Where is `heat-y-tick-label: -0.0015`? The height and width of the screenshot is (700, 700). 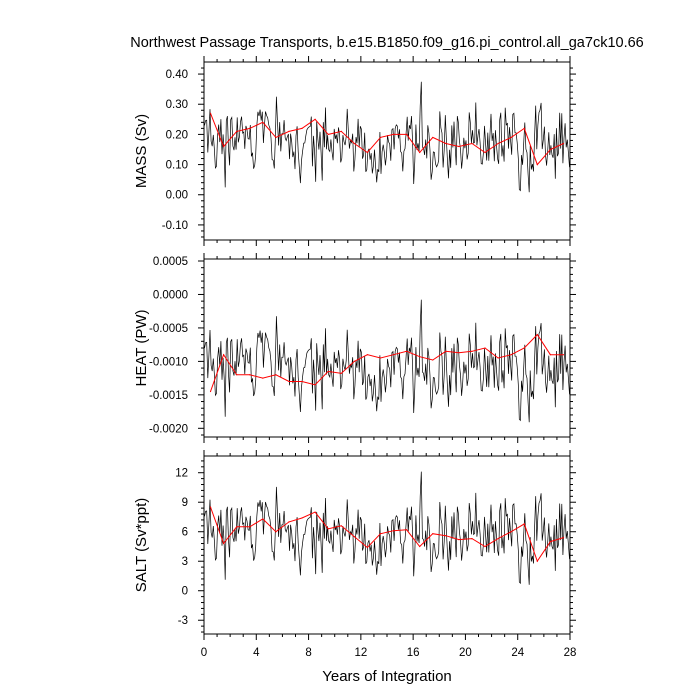
heat-y-tick-label: -0.0015 is located at coordinates (168, 396).